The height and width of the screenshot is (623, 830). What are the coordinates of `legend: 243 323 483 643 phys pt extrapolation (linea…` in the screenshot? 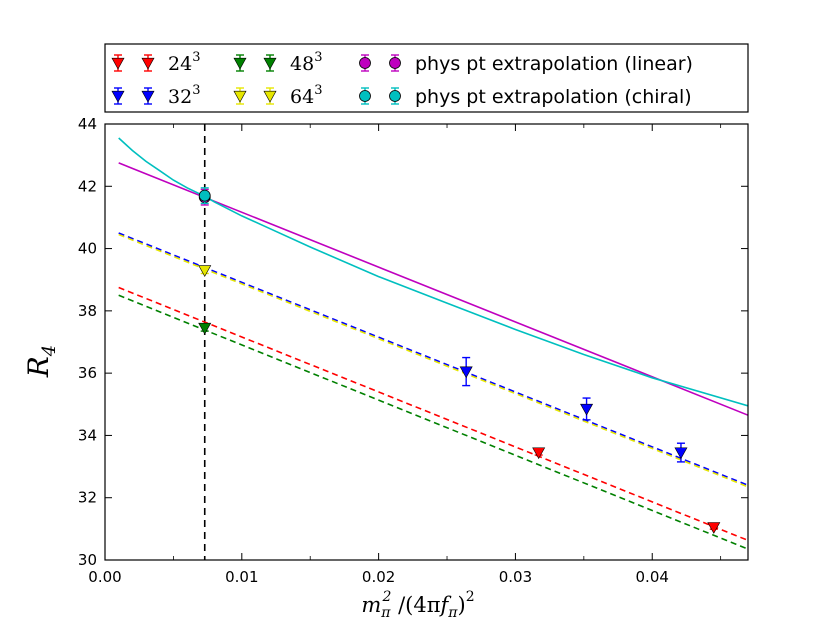 It's located at (426, 78).